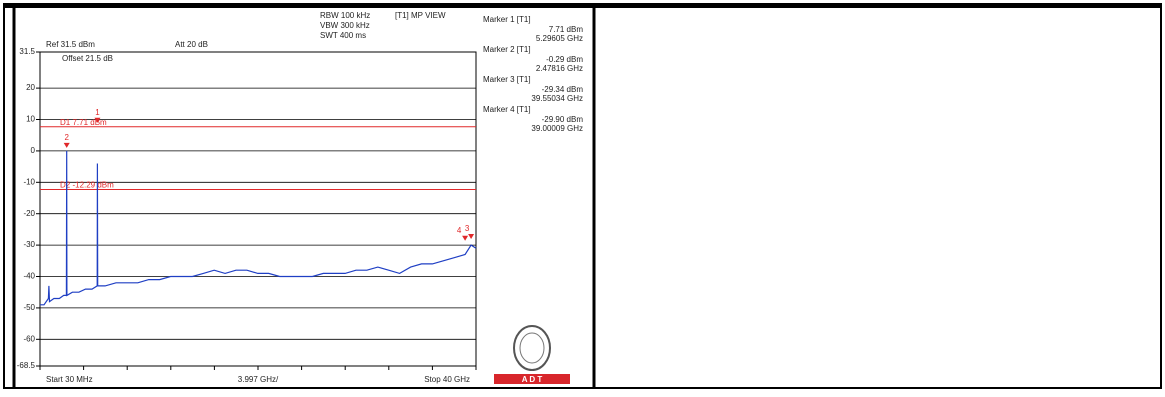 The image size is (1165, 397). What do you see at coordinates (66, 137) in the screenshot?
I see `marker-tag: 2` at bounding box center [66, 137].